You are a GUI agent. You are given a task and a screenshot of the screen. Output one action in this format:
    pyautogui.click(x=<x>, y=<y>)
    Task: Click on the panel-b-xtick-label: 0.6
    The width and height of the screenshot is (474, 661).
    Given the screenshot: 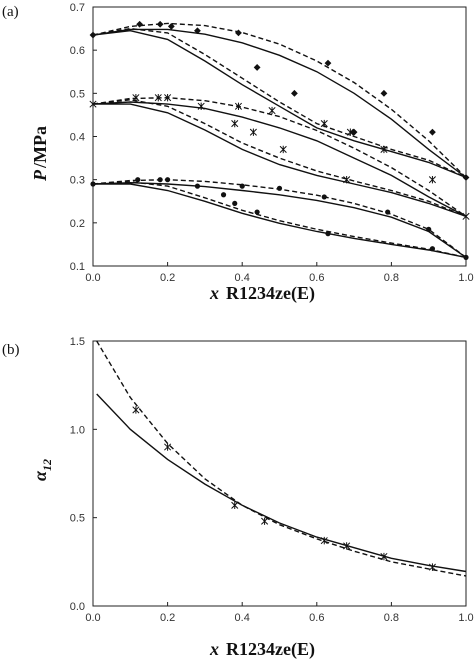 What is the action you would take?
    pyautogui.click(x=316, y=618)
    